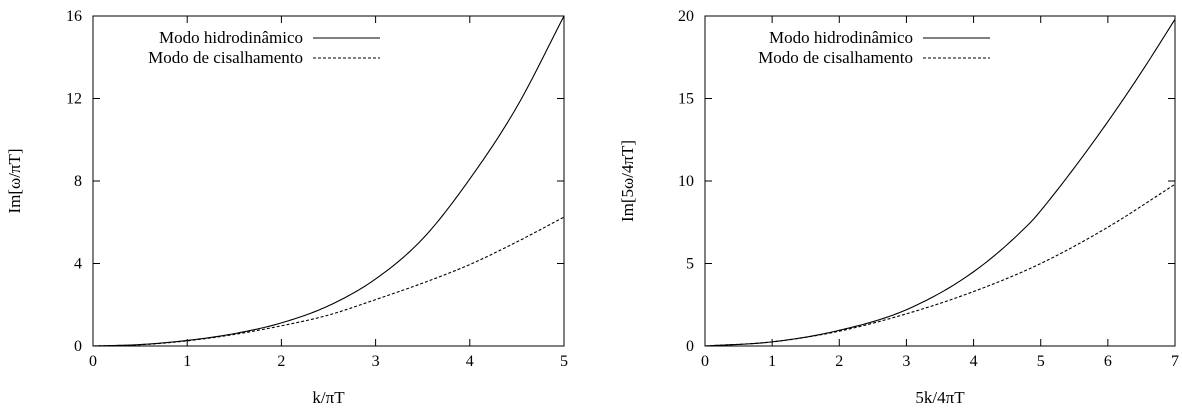  I want to click on y-tick-label: 12, so click(74, 99).